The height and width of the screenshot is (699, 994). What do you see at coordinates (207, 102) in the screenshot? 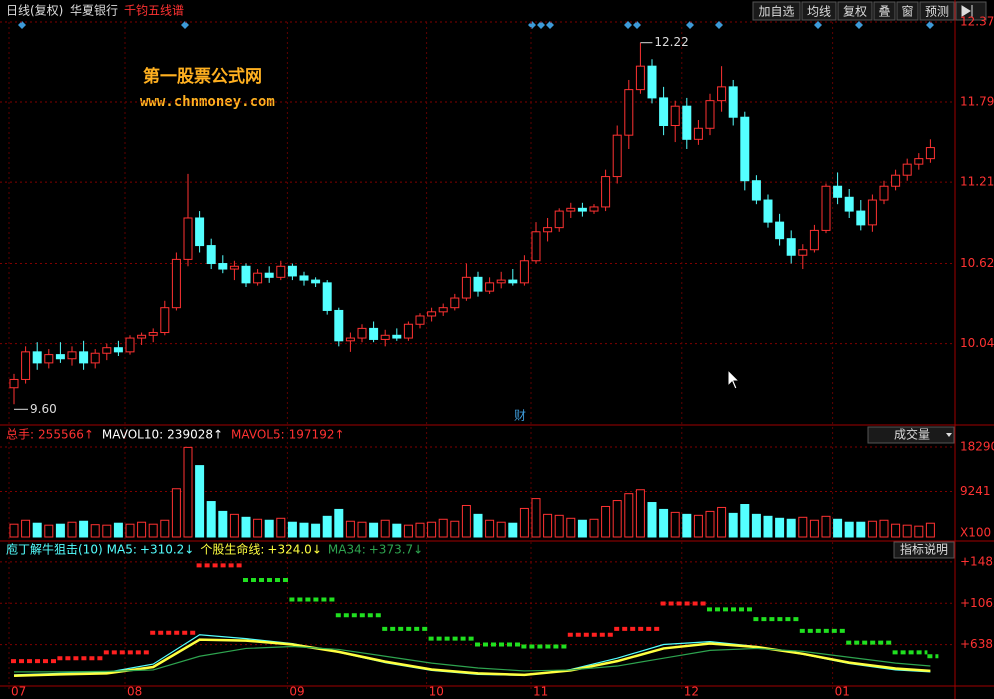
I see `watermark-url: www.chnmoney.com` at bounding box center [207, 102].